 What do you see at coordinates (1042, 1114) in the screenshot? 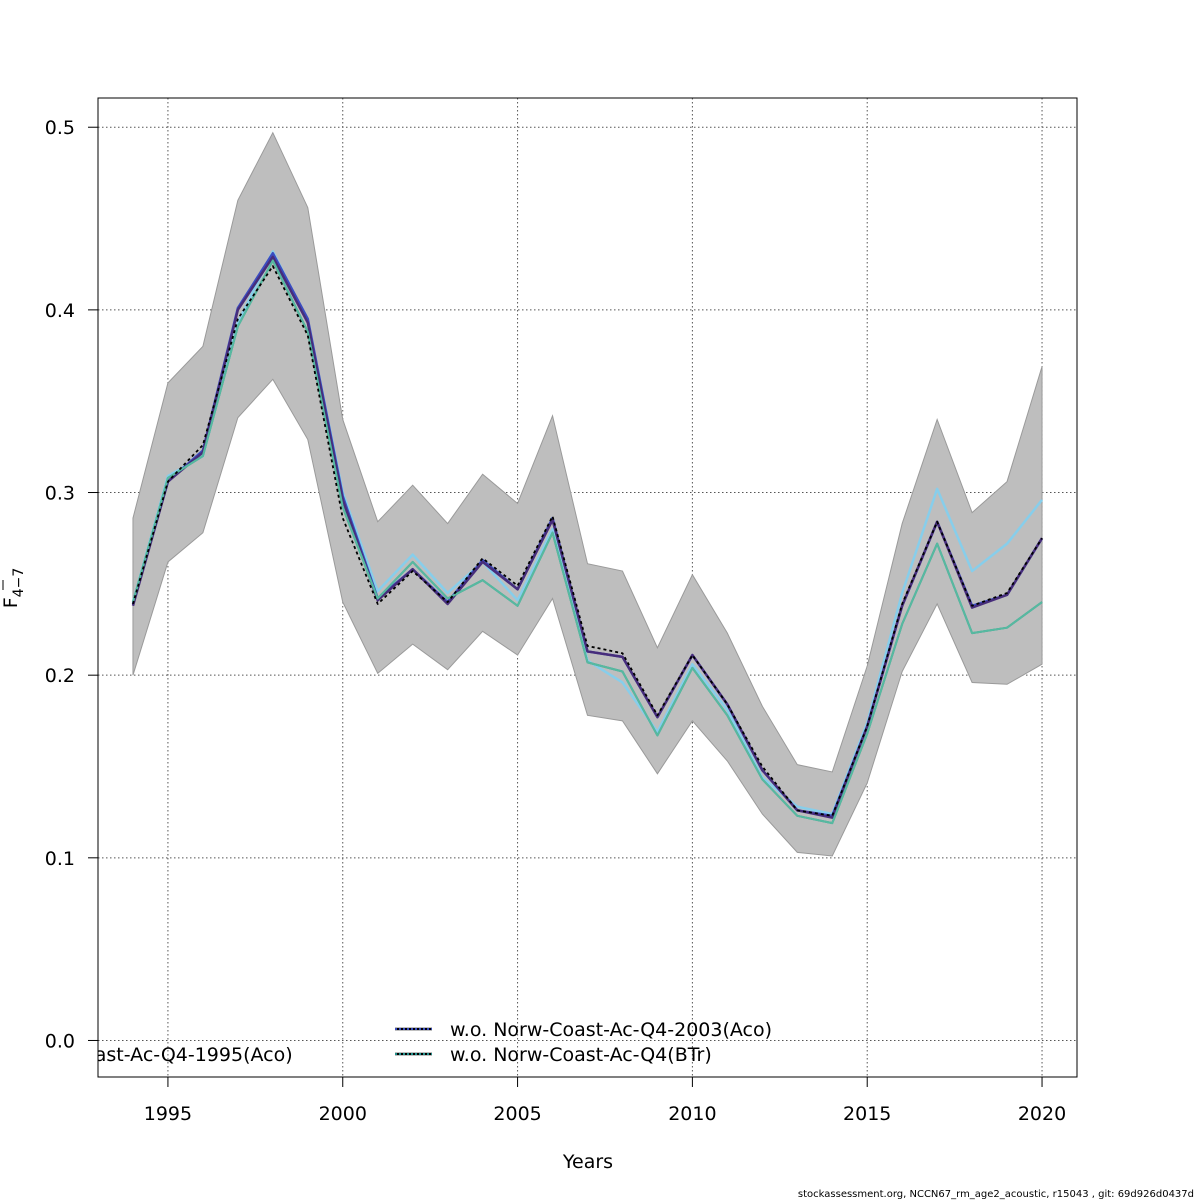
I see `x-tick-label-5: 2020` at bounding box center [1042, 1114].